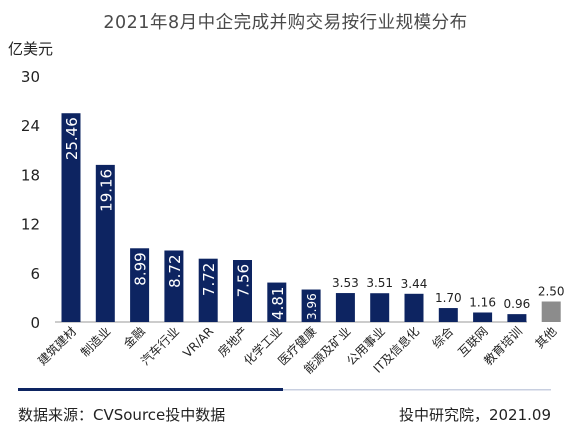 The image size is (571, 430). Describe the element at coordinates (345, 283) in the screenshot. I see `value-label: 3.53` at that location.